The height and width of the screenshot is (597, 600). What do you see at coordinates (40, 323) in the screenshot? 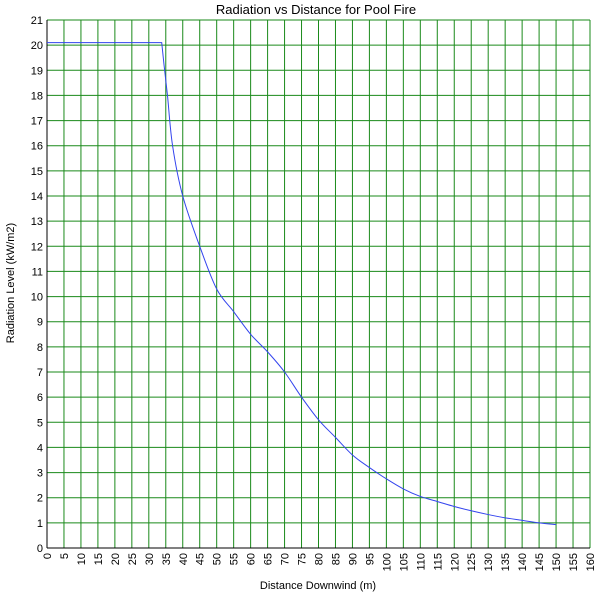
I see `y-tick-label: 9` at bounding box center [40, 323].